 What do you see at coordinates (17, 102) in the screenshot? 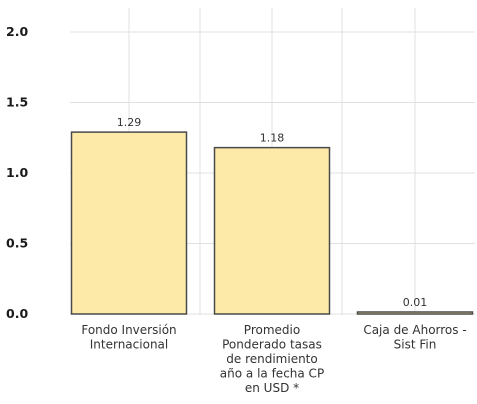
I see `y-tick-label: 1.5` at bounding box center [17, 102].